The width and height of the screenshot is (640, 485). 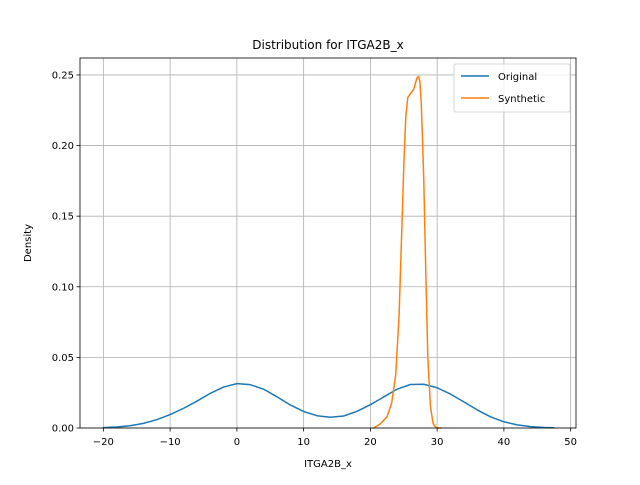 What do you see at coordinates (28, 243) in the screenshot?
I see `y-axis-label: Density` at bounding box center [28, 243].